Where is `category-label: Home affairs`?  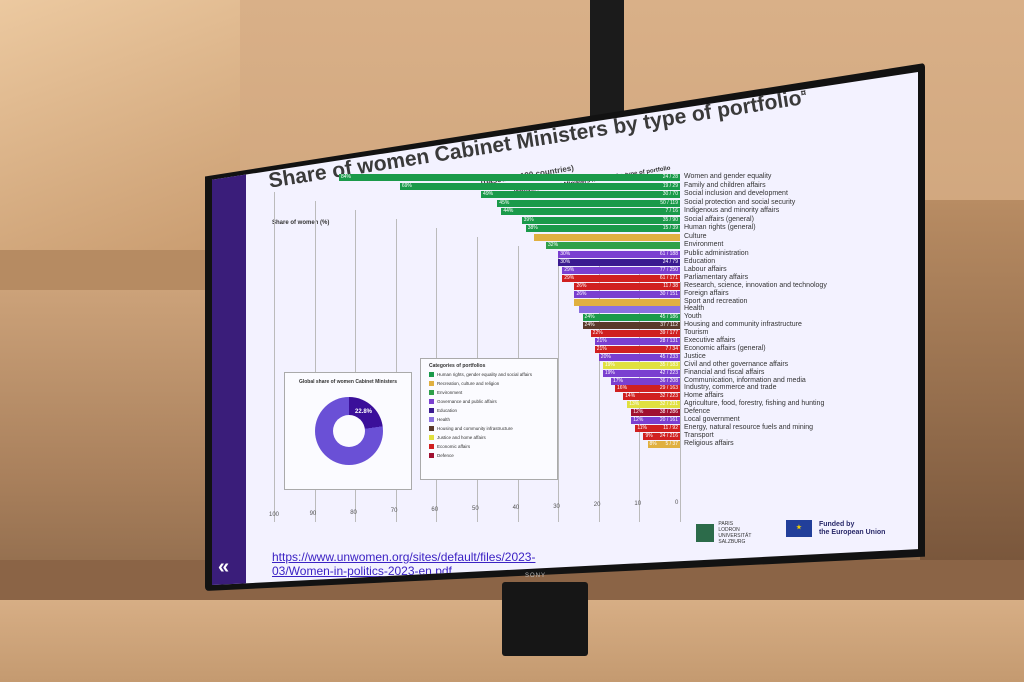
category-label: Home affairs is located at coordinates (704, 396).